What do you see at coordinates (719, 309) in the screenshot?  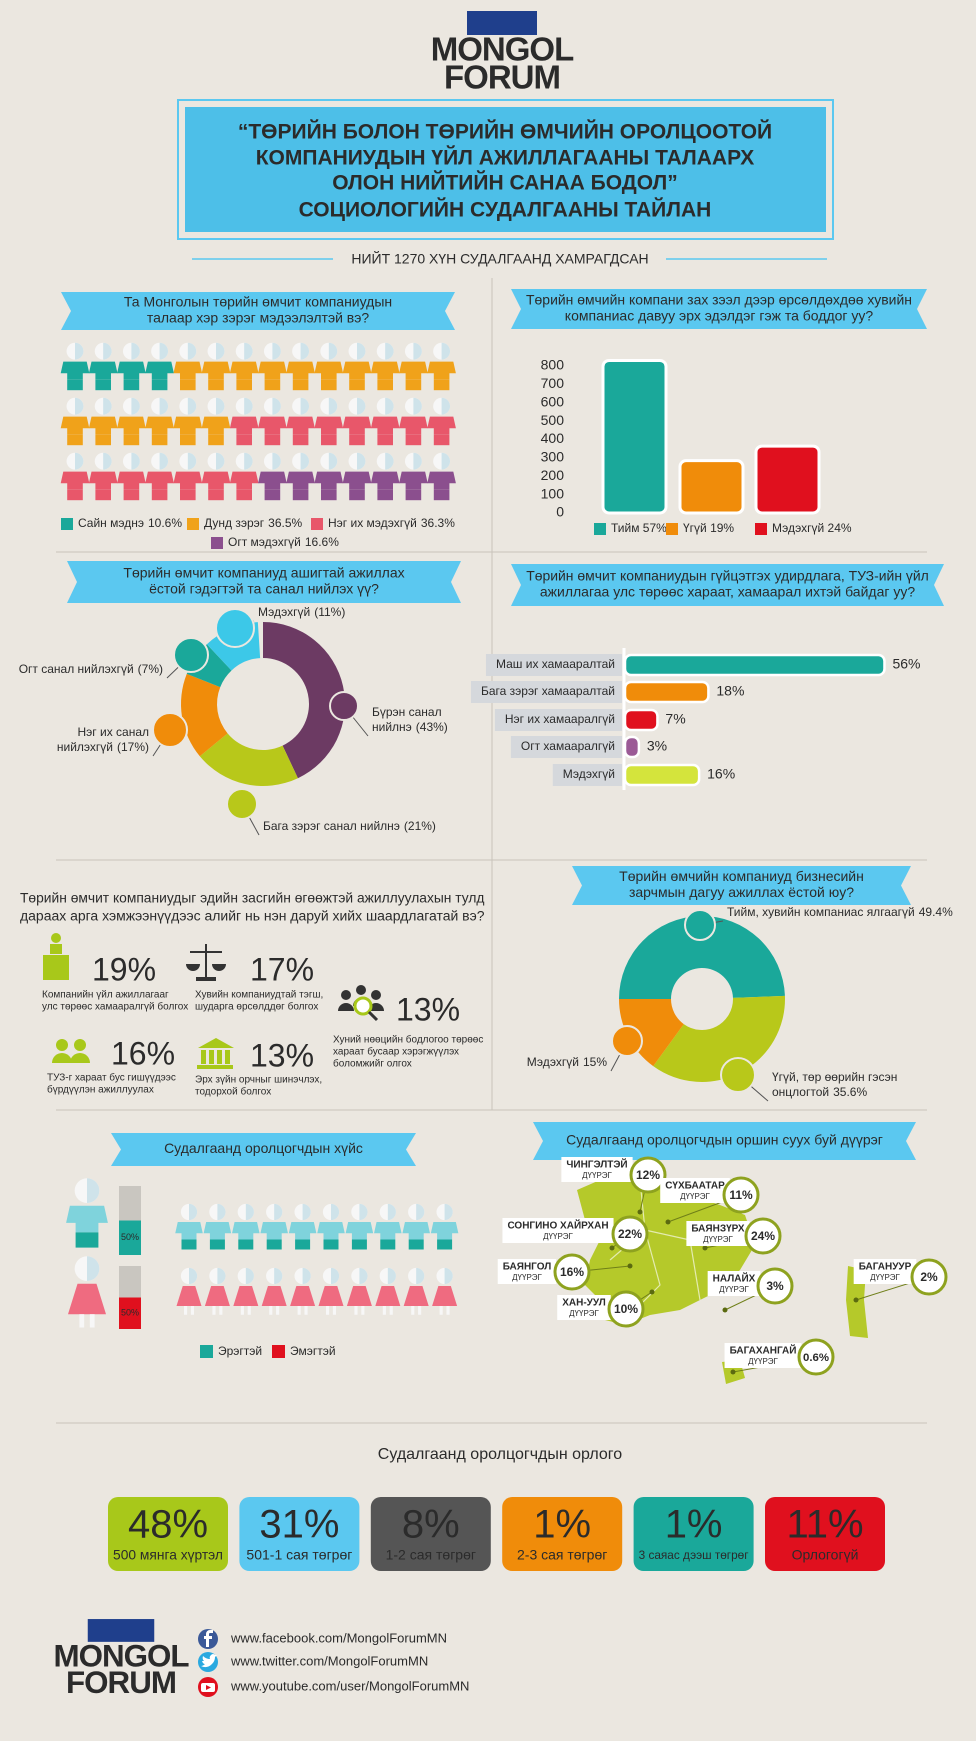 I see `ribbon` at bounding box center [719, 309].